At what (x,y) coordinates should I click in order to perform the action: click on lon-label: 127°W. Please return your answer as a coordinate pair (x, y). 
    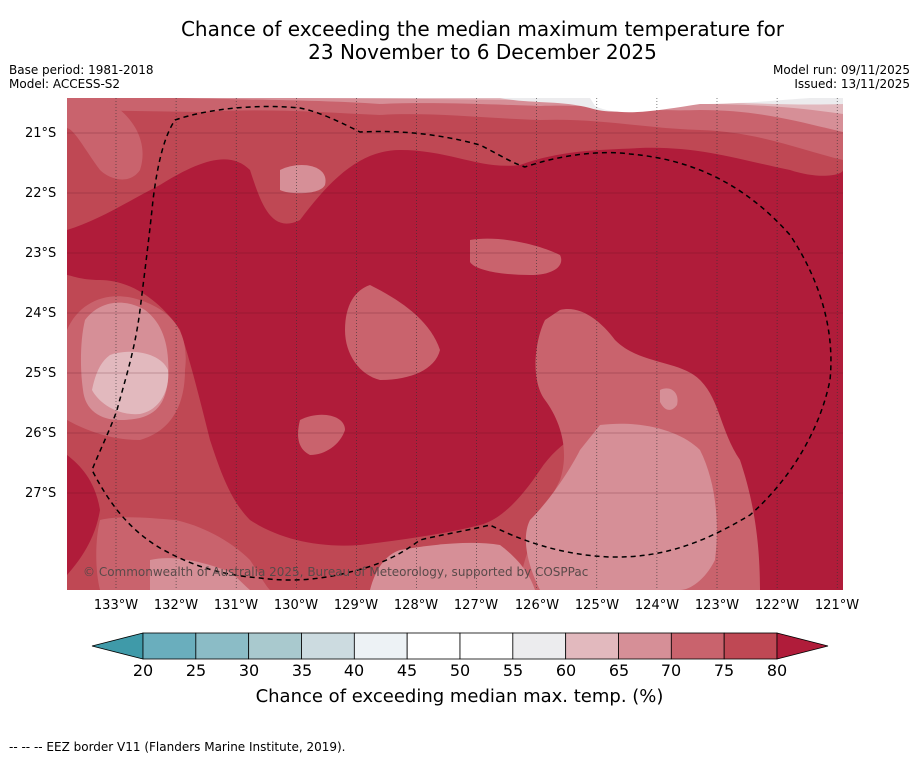
    Looking at the image, I should click on (476, 605).